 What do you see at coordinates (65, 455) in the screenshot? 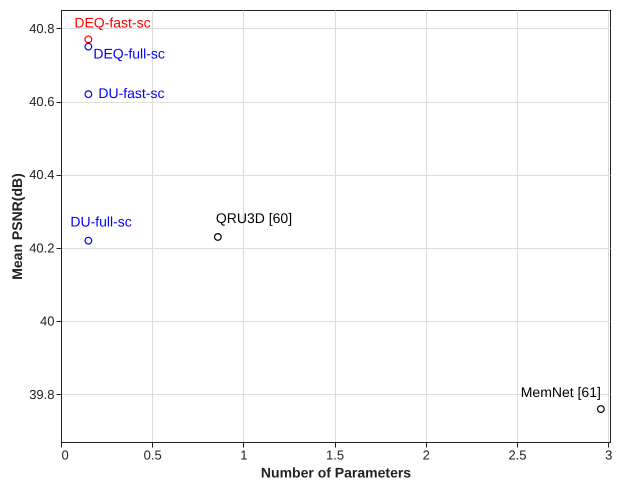
I see `x-tick-label: 0` at bounding box center [65, 455].